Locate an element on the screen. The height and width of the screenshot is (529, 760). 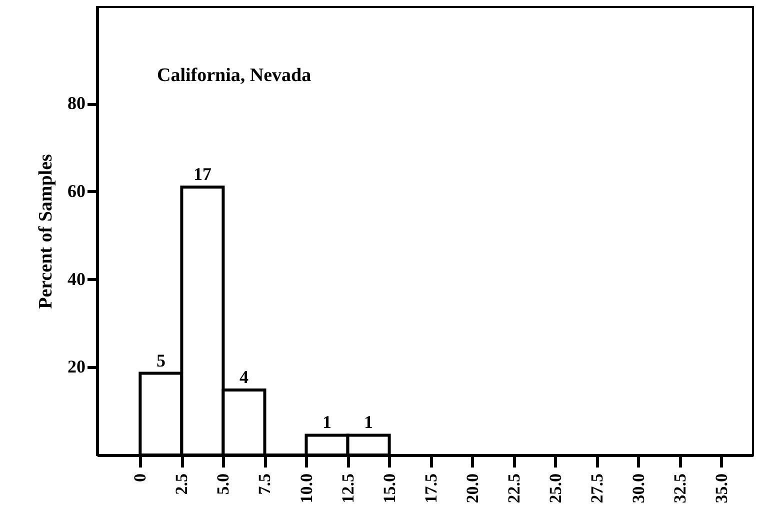
x-tick-label: 22.5 is located at coordinates (514, 489).